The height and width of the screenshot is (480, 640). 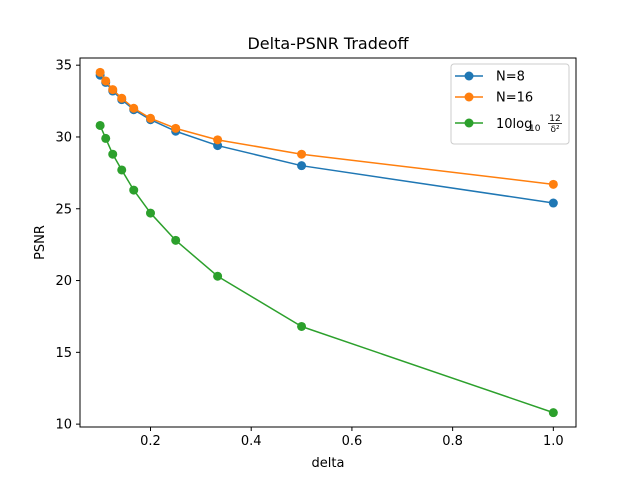 What do you see at coordinates (510, 77) in the screenshot?
I see `legend-label-n8: N=8` at bounding box center [510, 77].